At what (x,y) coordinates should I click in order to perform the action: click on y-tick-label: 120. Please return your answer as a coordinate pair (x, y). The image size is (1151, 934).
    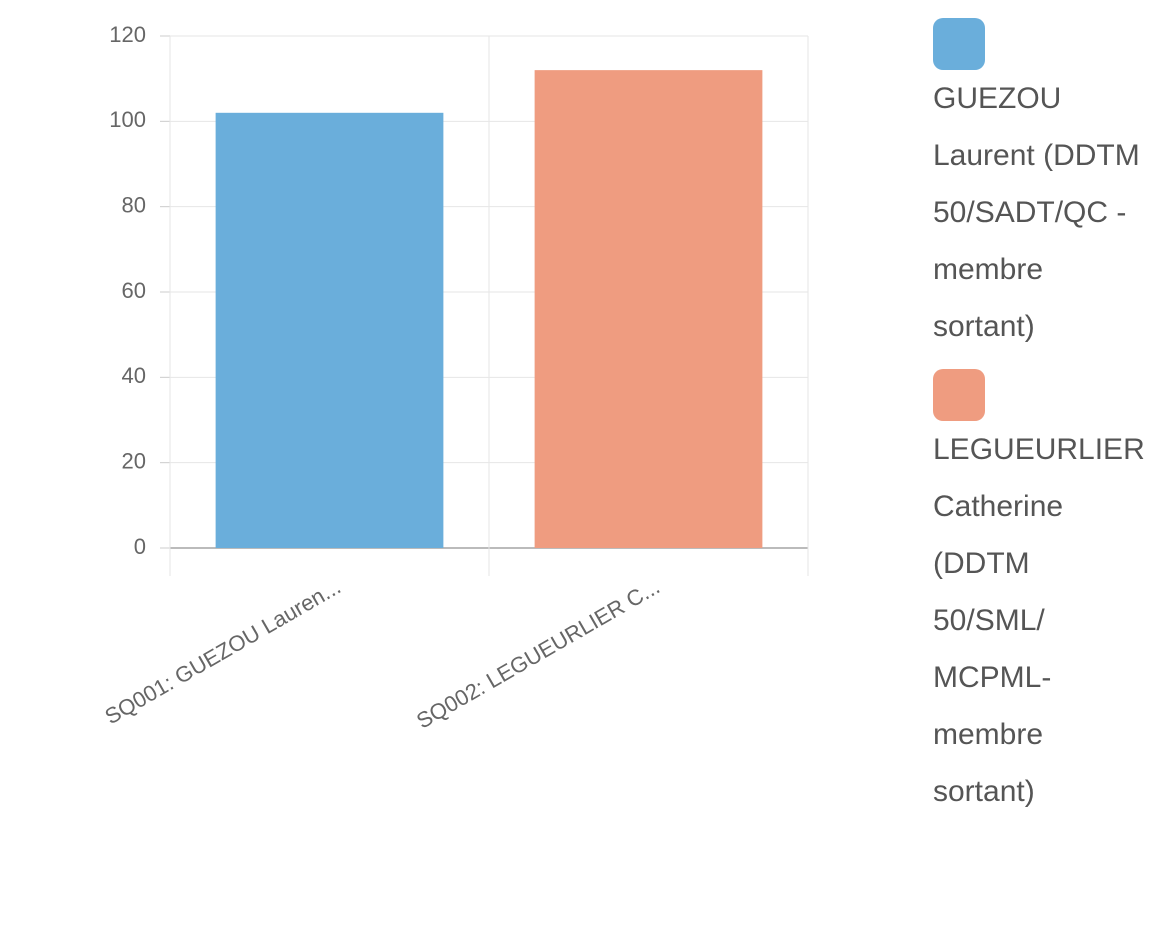
    Looking at the image, I should click on (127, 34).